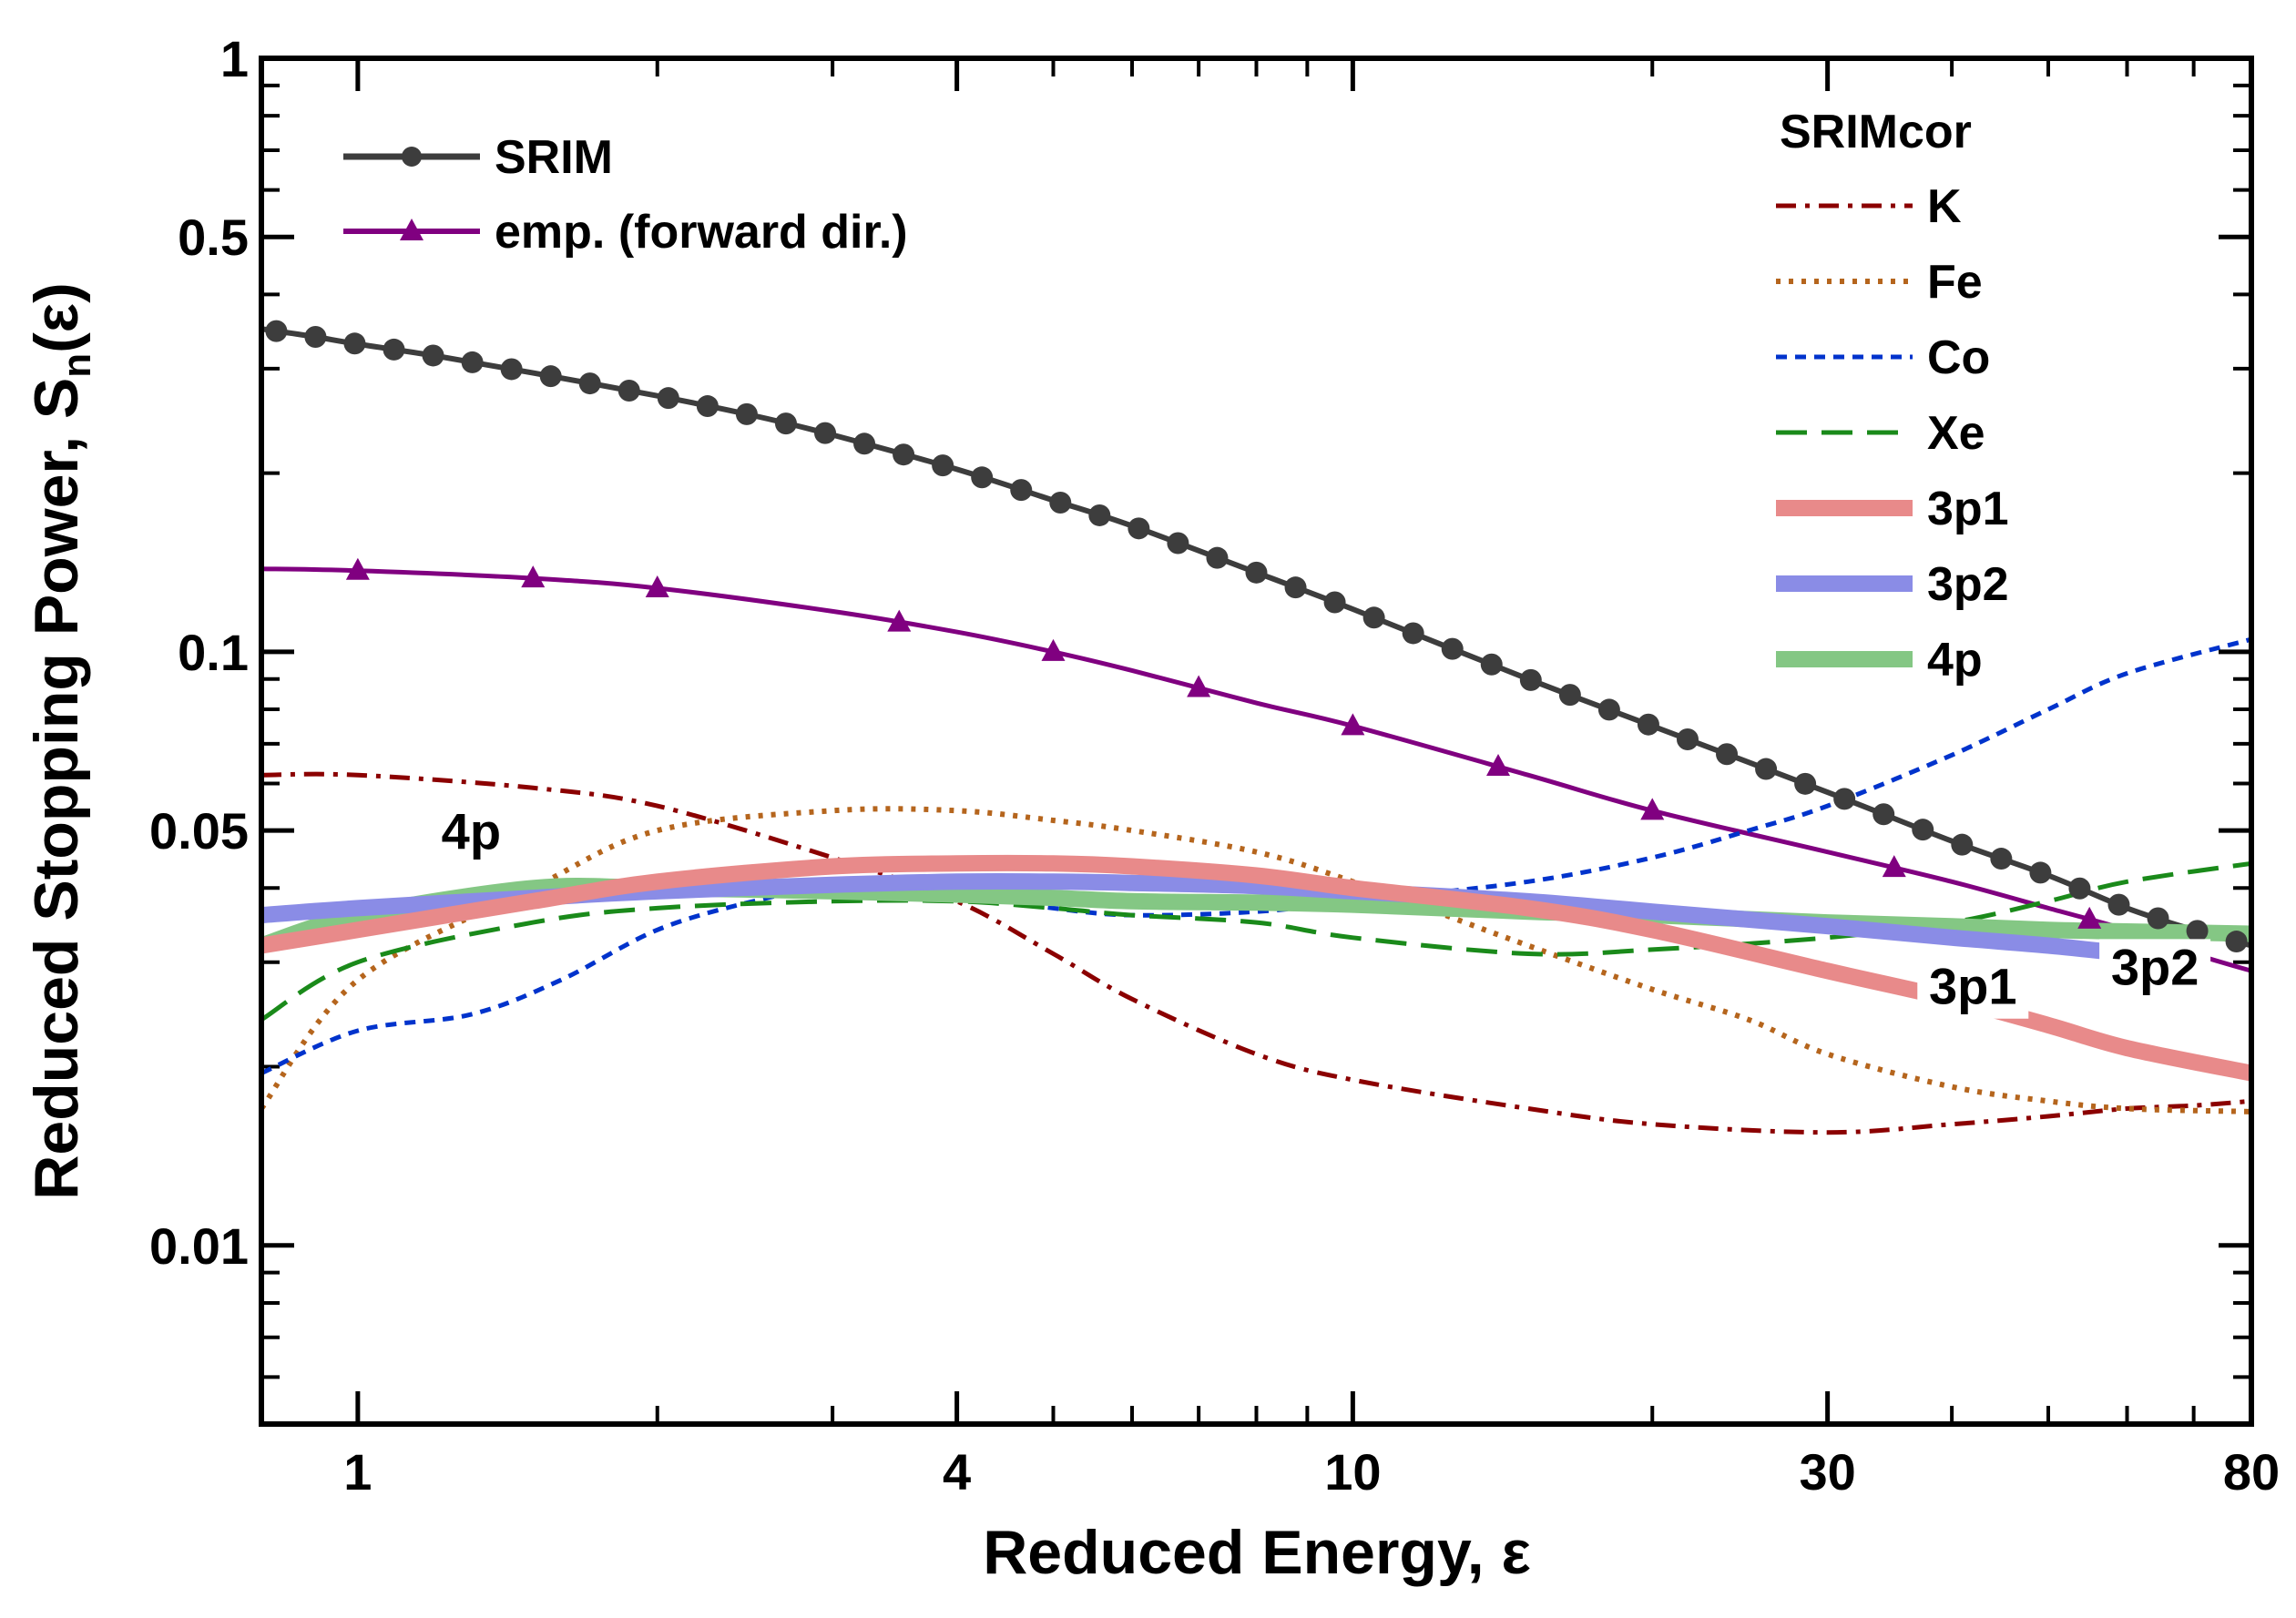 Image resolution: width=2296 pixels, height=1618 pixels. What do you see at coordinates (2251, 1472) in the screenshot?
I see `x-tick-label: 80` at bounding box center [2251, 1472].